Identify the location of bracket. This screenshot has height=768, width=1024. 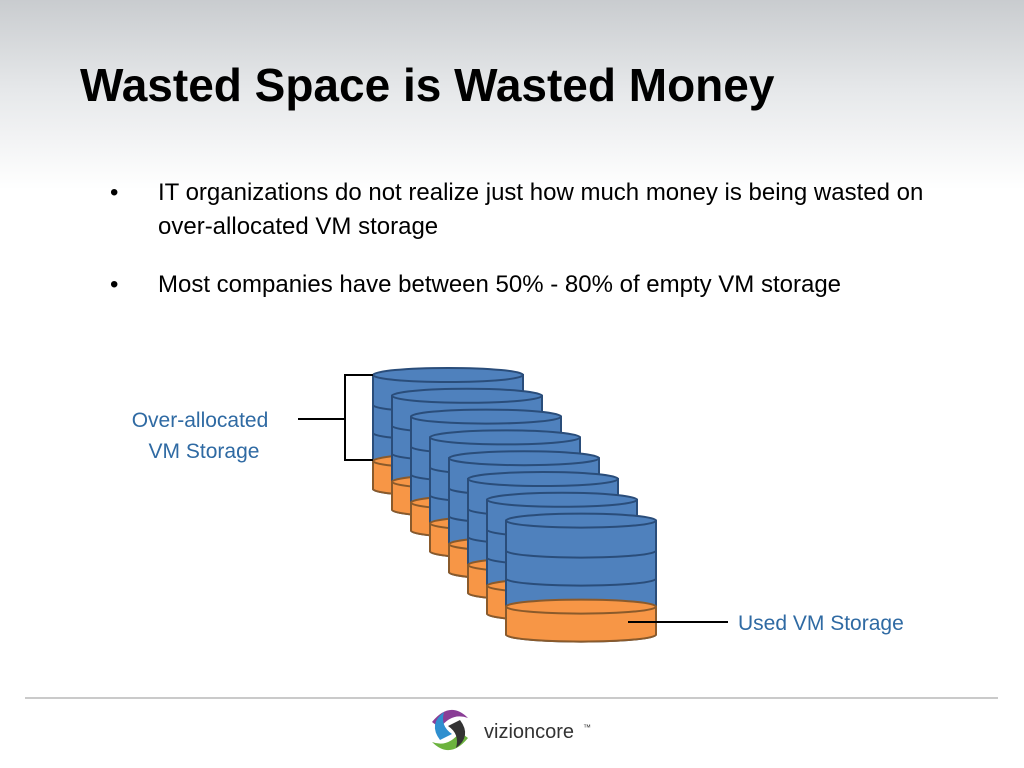
(335, 417).